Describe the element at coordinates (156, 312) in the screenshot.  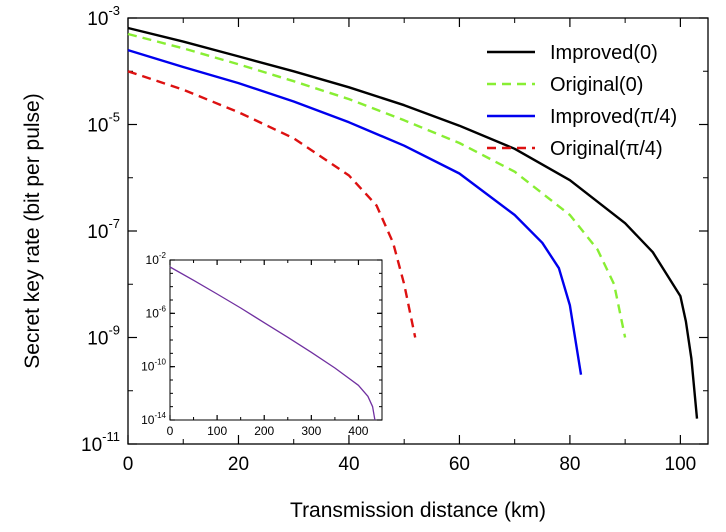
I see `inset-y-tick-label: 10⁻⁶` at that location.